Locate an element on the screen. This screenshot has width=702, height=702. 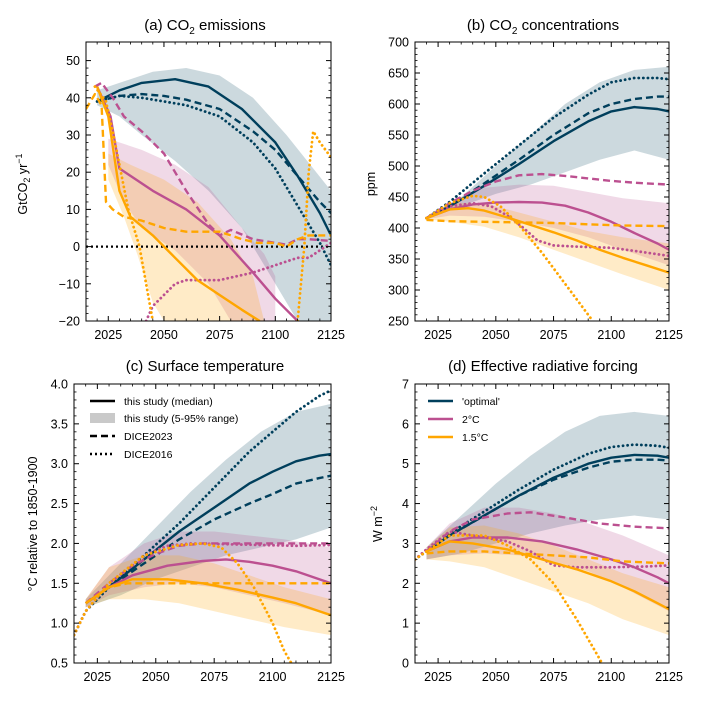
y-tick-label: 6 is located at coordinates (405, 424).